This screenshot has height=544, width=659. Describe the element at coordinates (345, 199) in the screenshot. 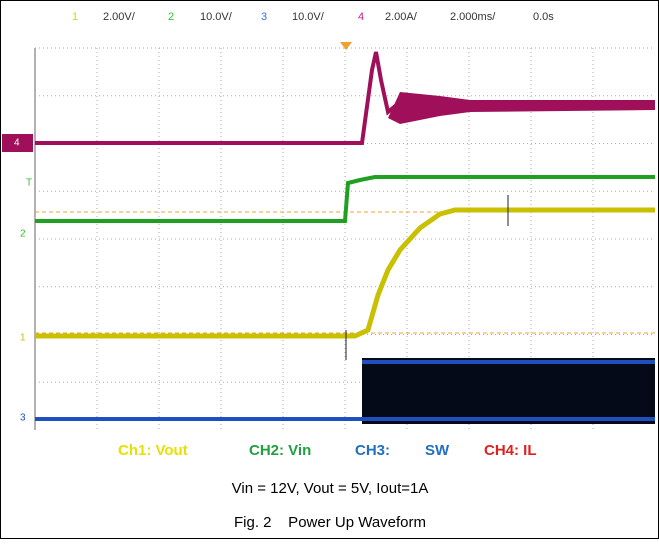

I see `ch2-trace` at that location.